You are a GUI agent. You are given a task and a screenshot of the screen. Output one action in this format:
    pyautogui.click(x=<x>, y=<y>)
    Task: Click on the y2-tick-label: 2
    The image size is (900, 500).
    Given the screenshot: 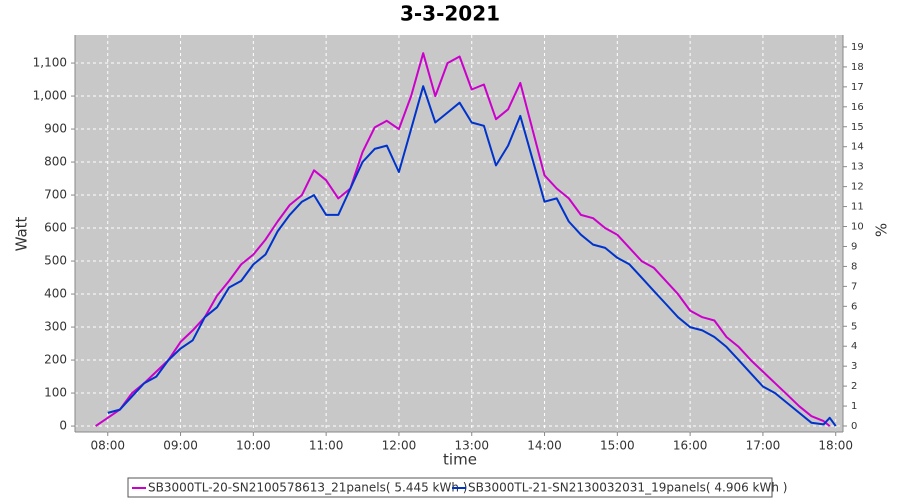 What is the action you would take?
    pyautogui.click(x=854, y=386)
    